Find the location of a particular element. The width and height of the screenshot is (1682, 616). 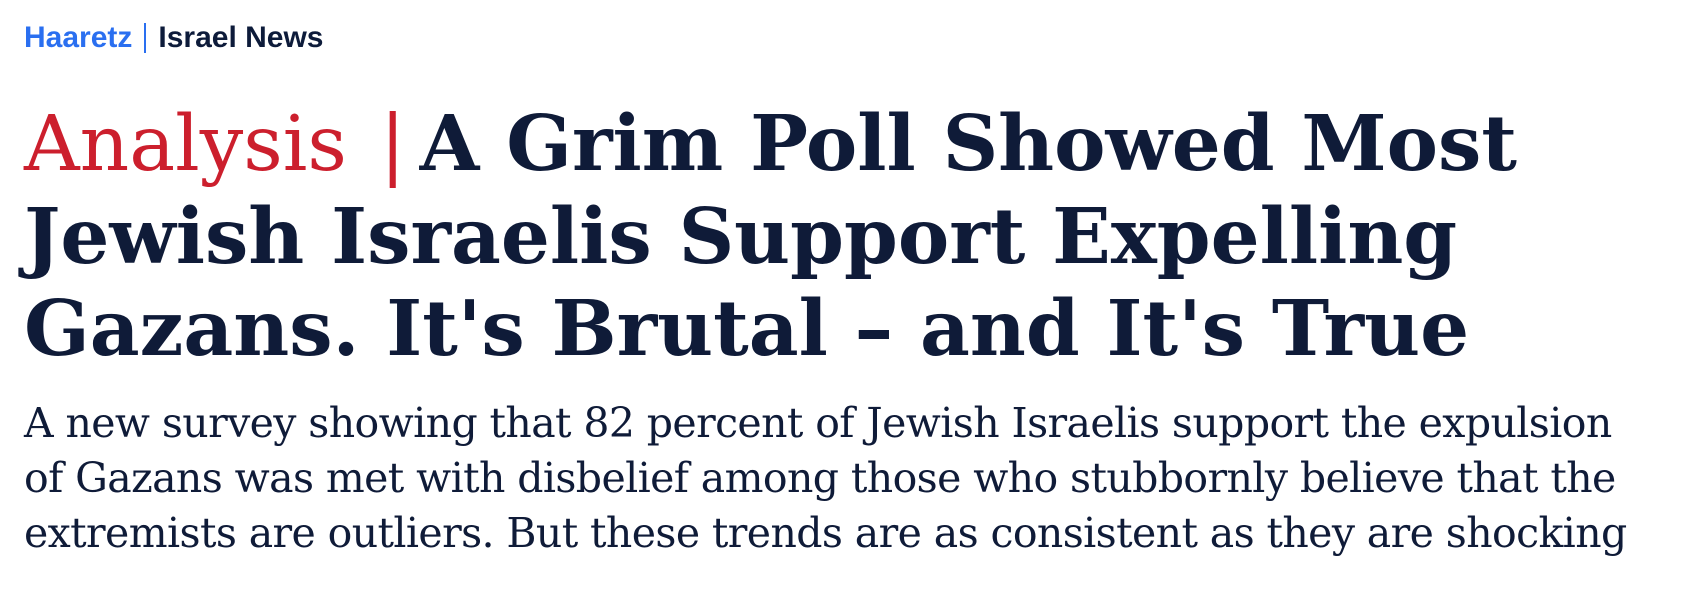

breadcrumb-divider is located at coordinates (145, 38).